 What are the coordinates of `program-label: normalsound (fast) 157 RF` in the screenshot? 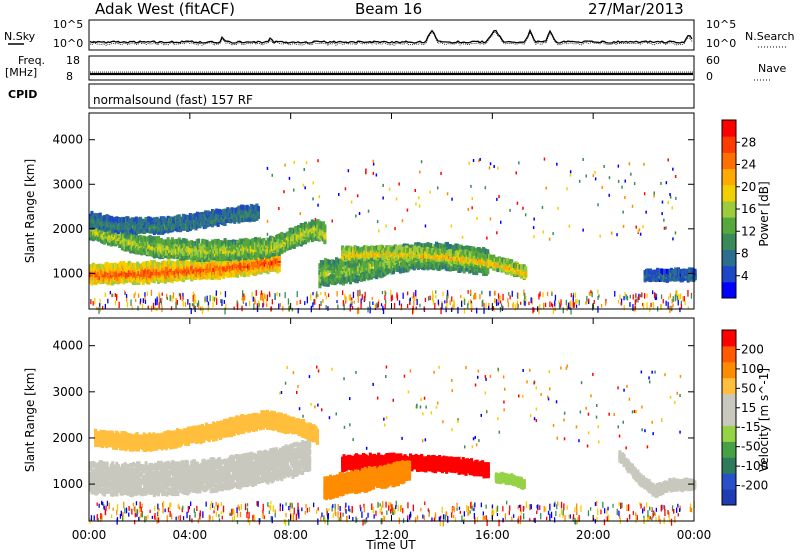 It's located at (173, 100).